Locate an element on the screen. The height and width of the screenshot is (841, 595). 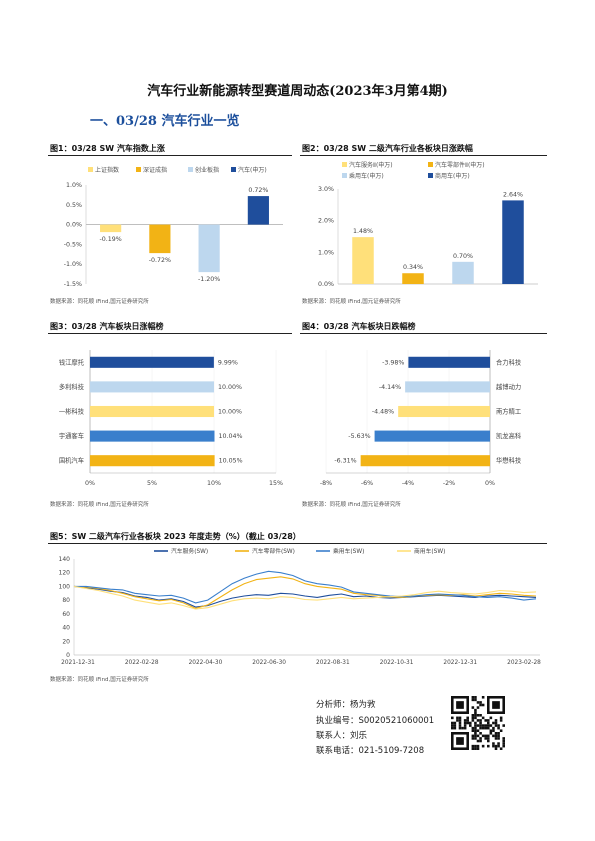
category-label: 宇通客车 is located at coordinates (71, 435).